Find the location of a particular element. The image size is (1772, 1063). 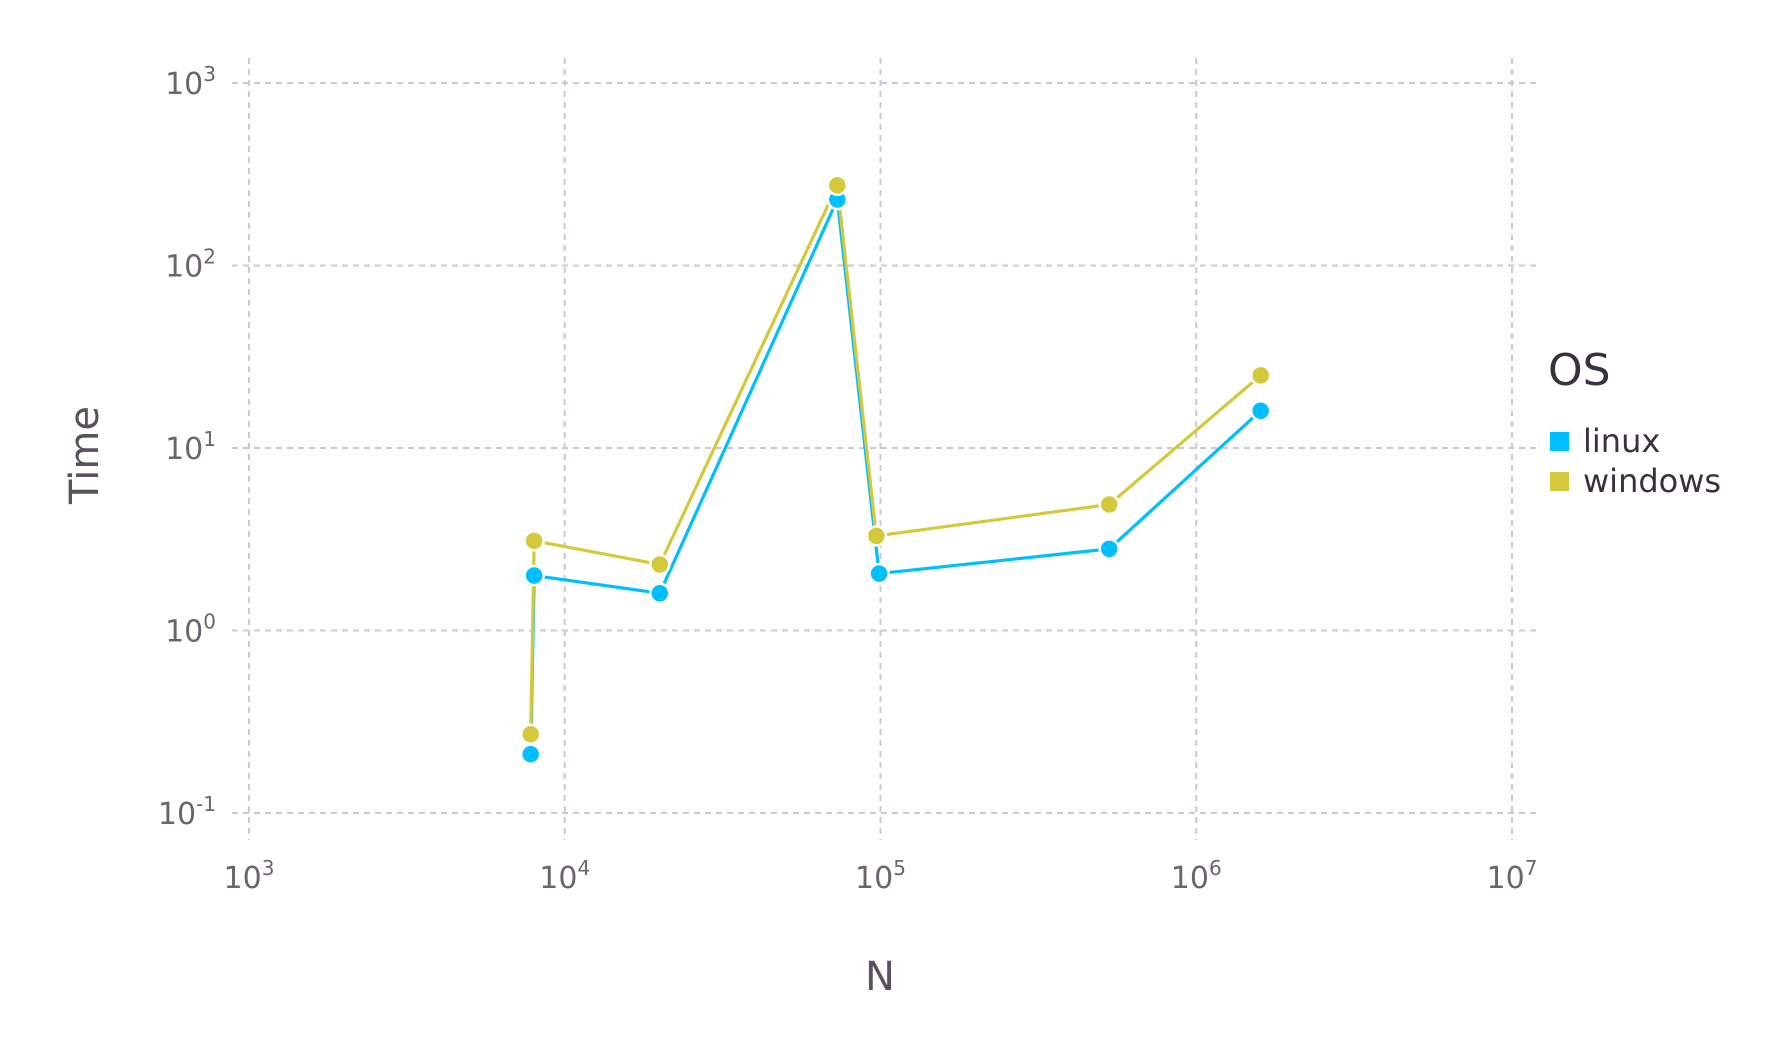

legend-swatch-windows is located at coordinates (1559, 481).